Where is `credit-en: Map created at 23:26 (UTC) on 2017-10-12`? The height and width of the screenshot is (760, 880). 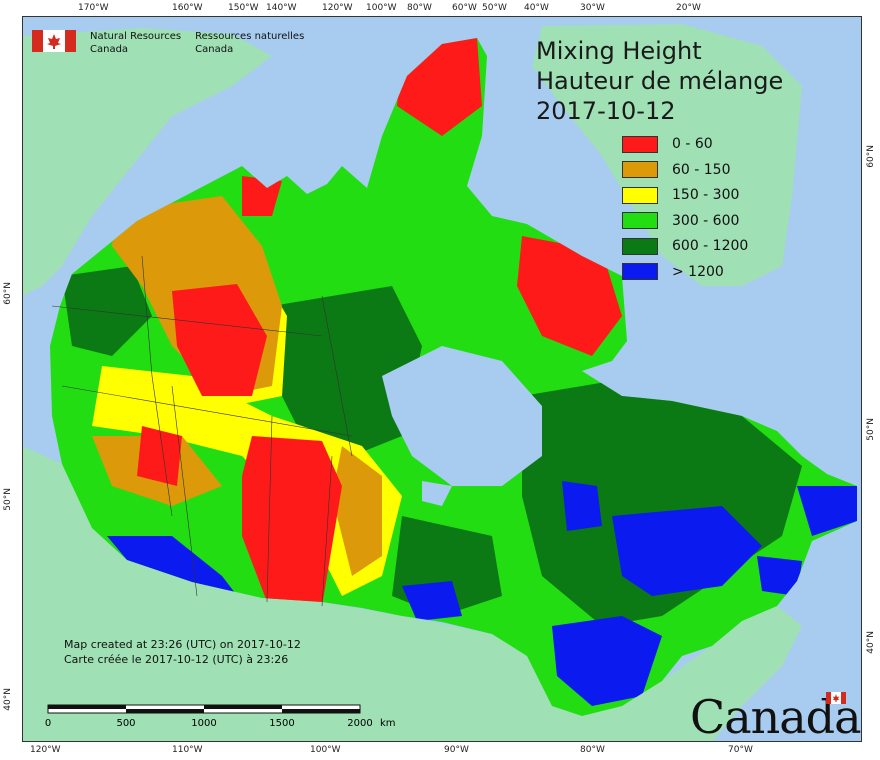 credit-en: Map created at 23:26 (UTC) on 2017-10-12 is located at coordinates (182, 644).